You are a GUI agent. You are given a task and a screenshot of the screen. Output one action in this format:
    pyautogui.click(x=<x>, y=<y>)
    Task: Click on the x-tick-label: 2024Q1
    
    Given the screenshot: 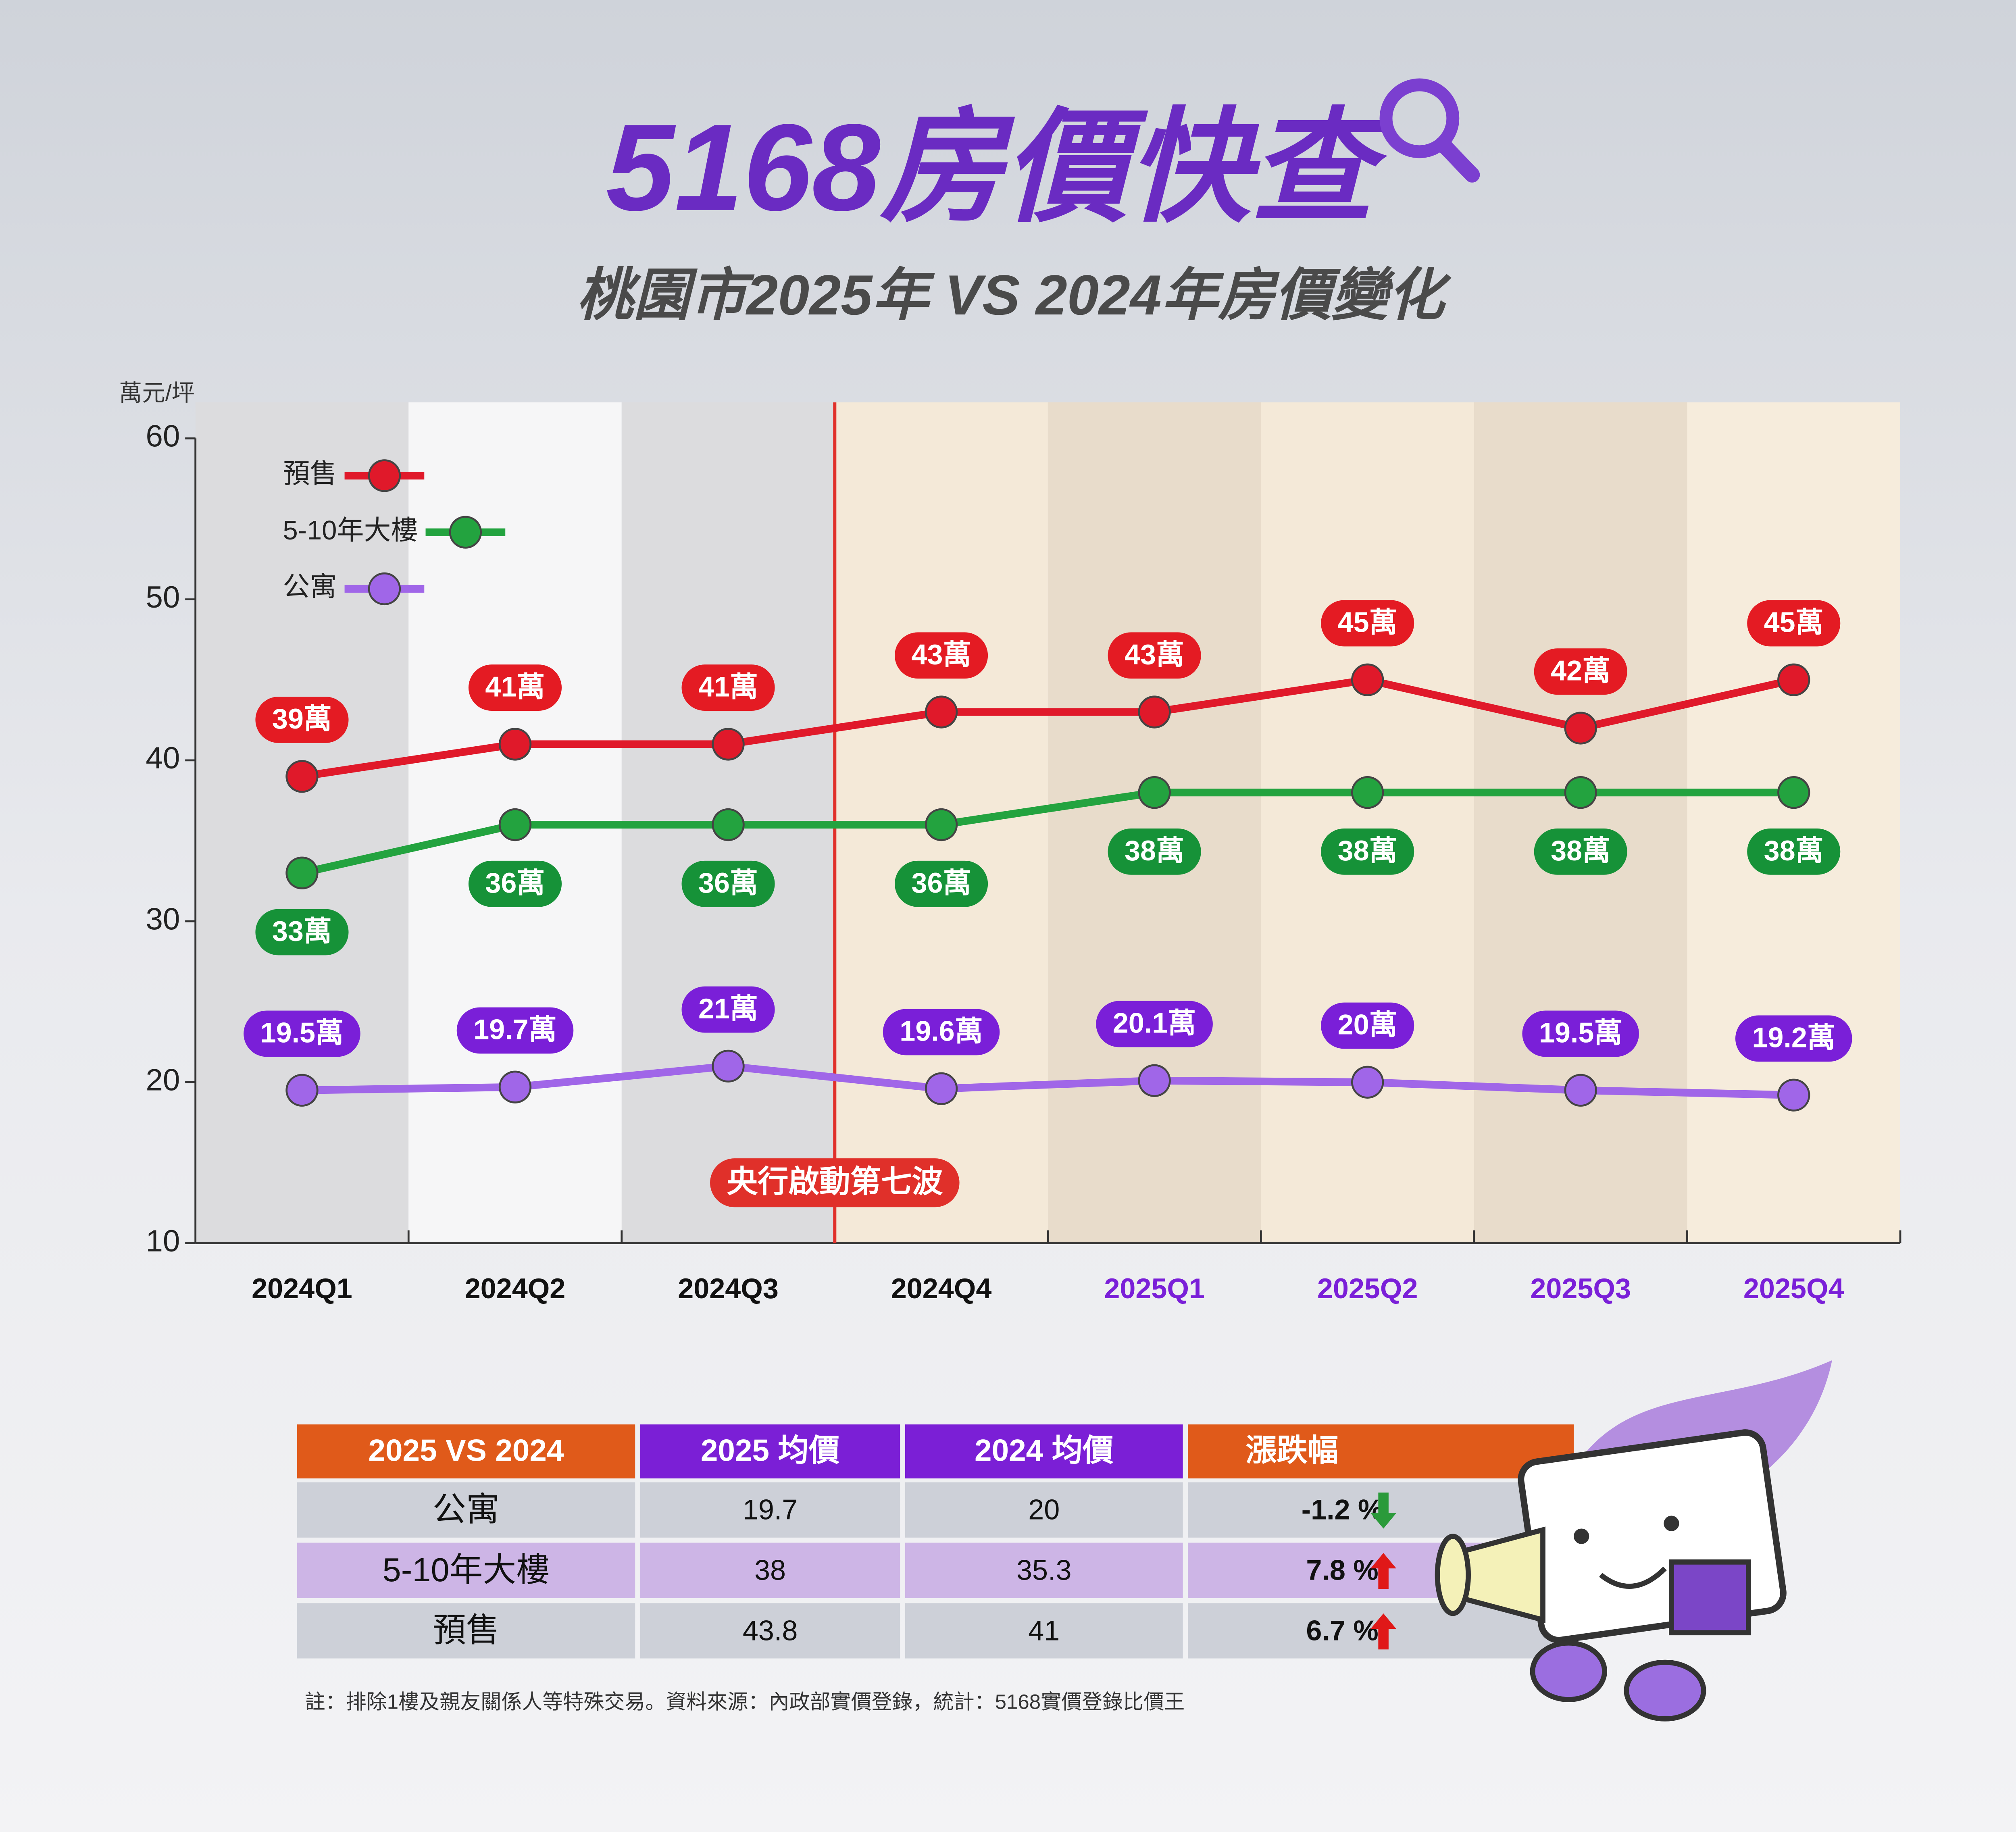 What is the action you would take?
    pyautogui.click(x=302, y=1288)
    